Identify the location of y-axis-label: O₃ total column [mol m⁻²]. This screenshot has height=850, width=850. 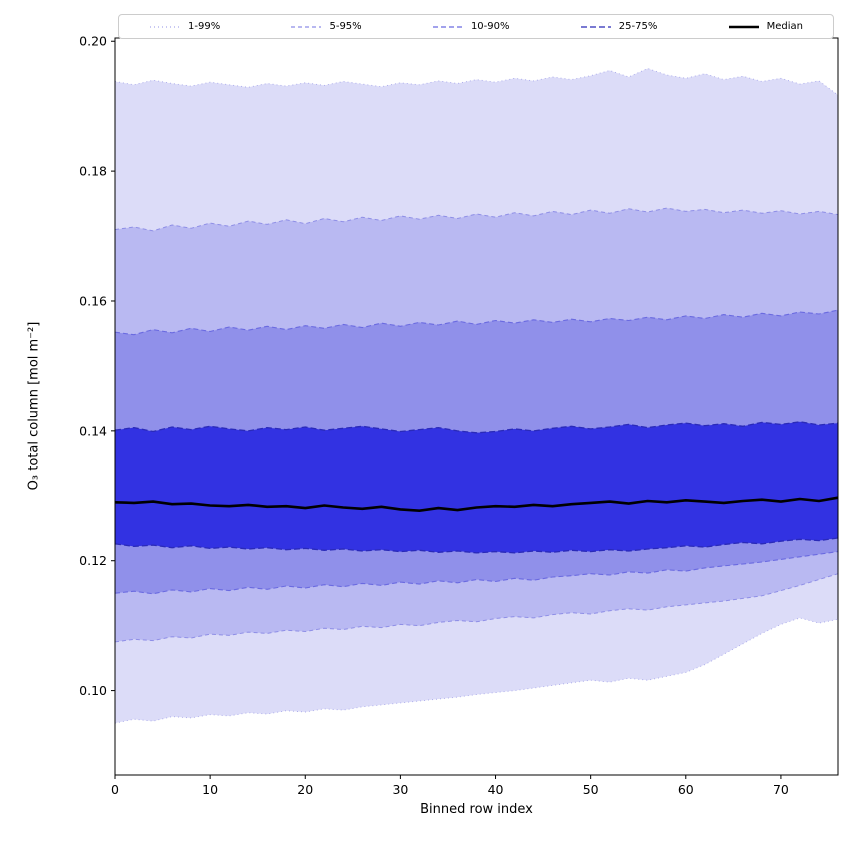
(34, 406).